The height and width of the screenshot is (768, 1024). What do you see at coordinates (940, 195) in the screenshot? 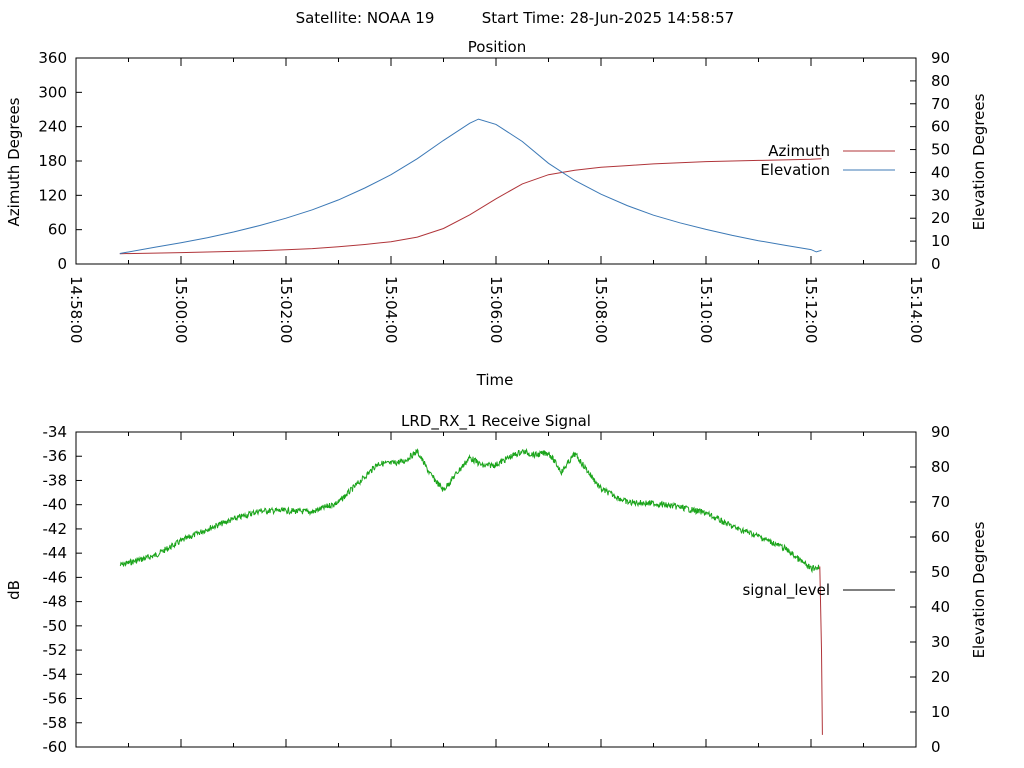
I see `elevation-tick-label: 30` at bounding box center [940, 195].